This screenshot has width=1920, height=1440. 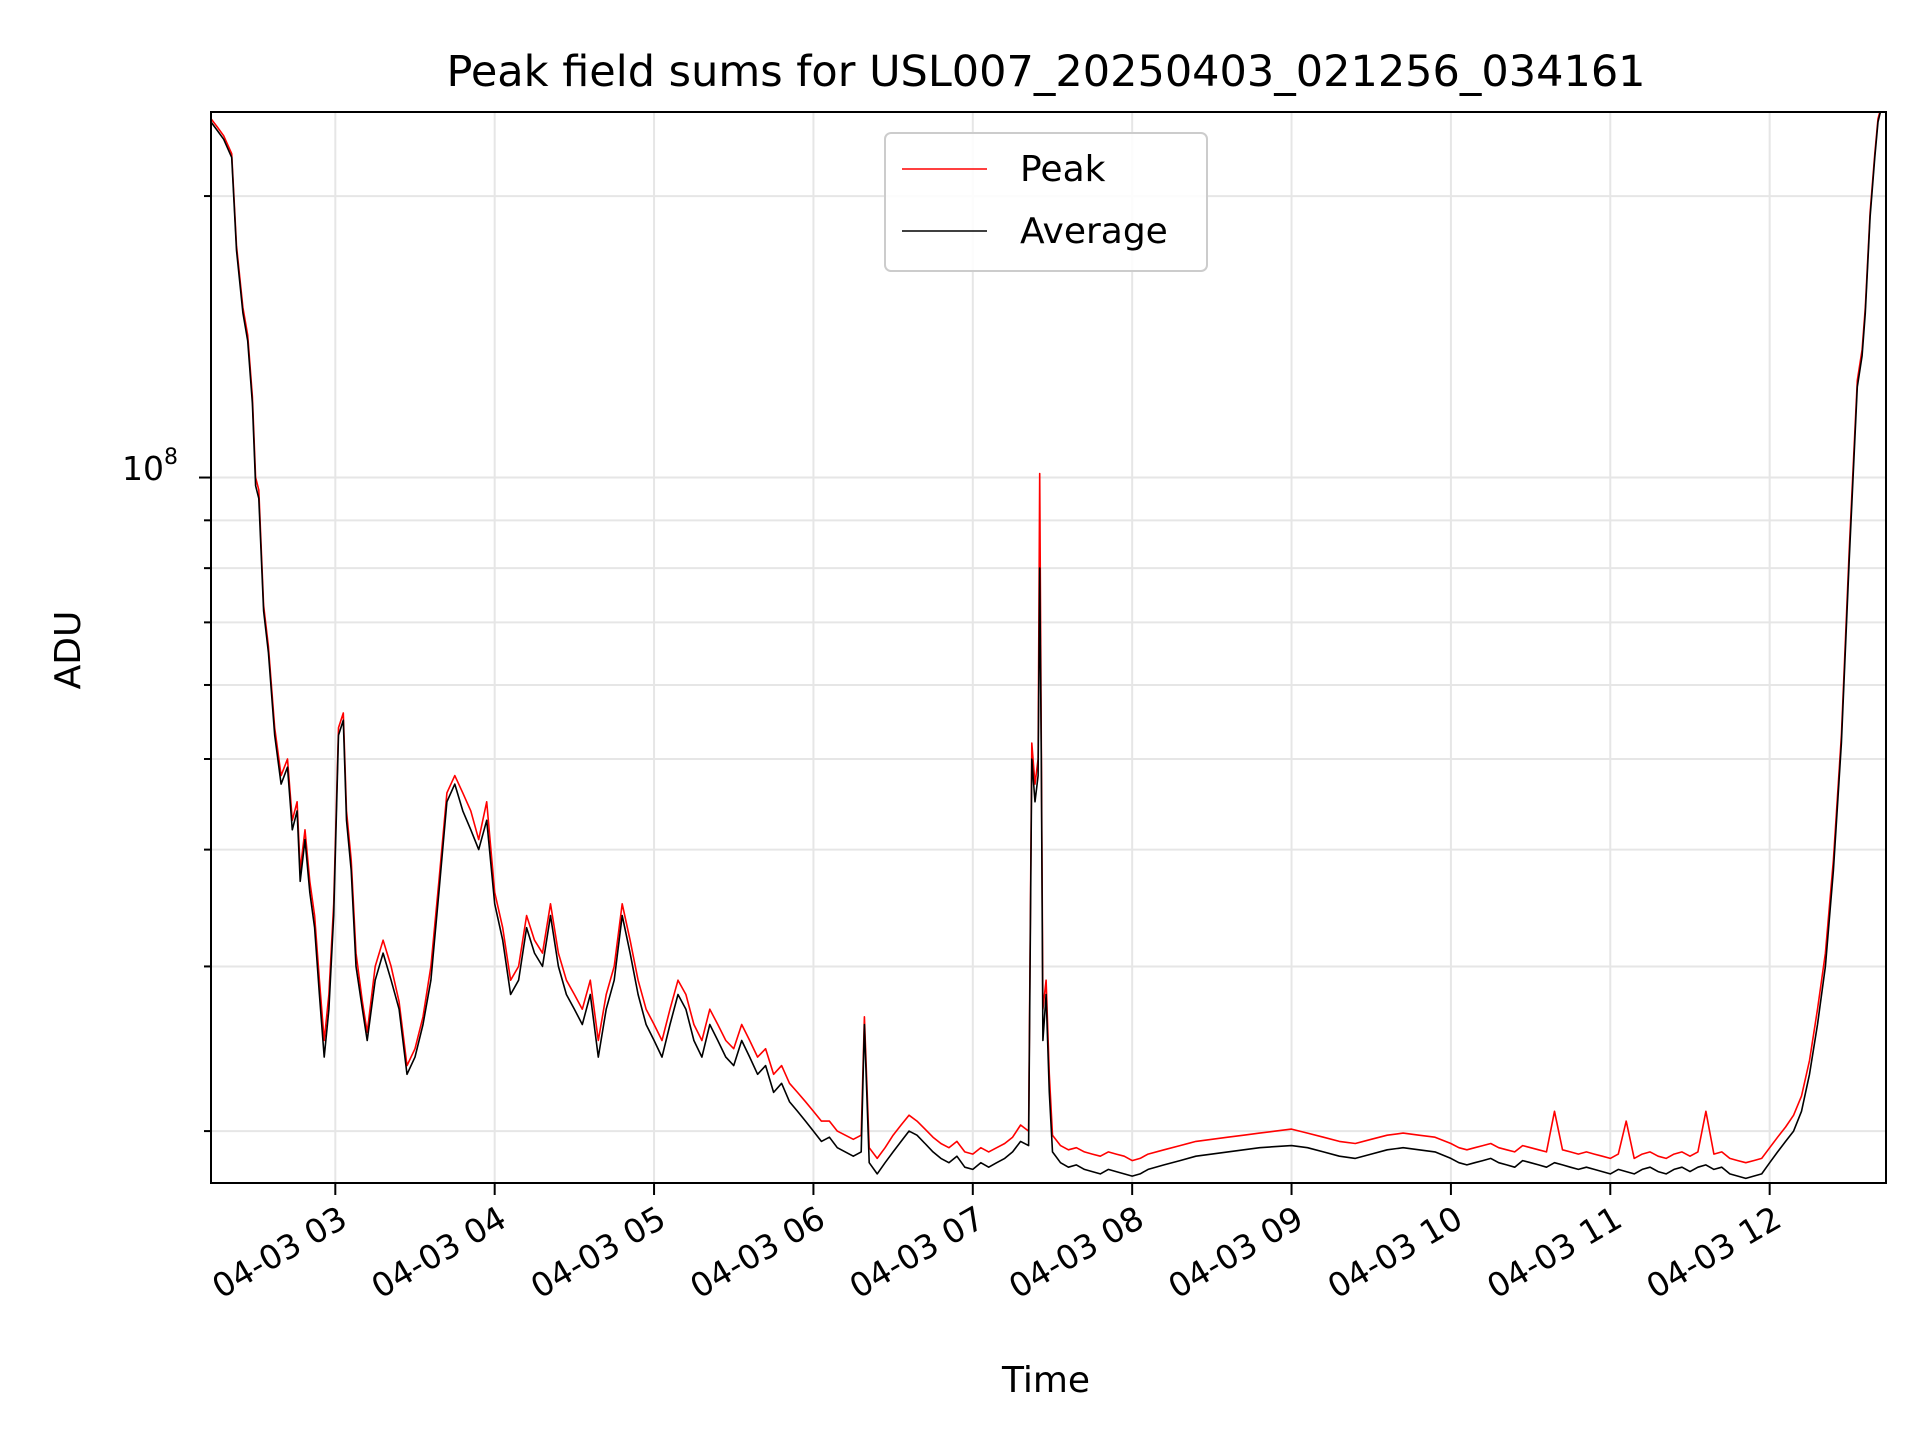 I want to click on legend: Peak Average, so click(x=1046, y=202).